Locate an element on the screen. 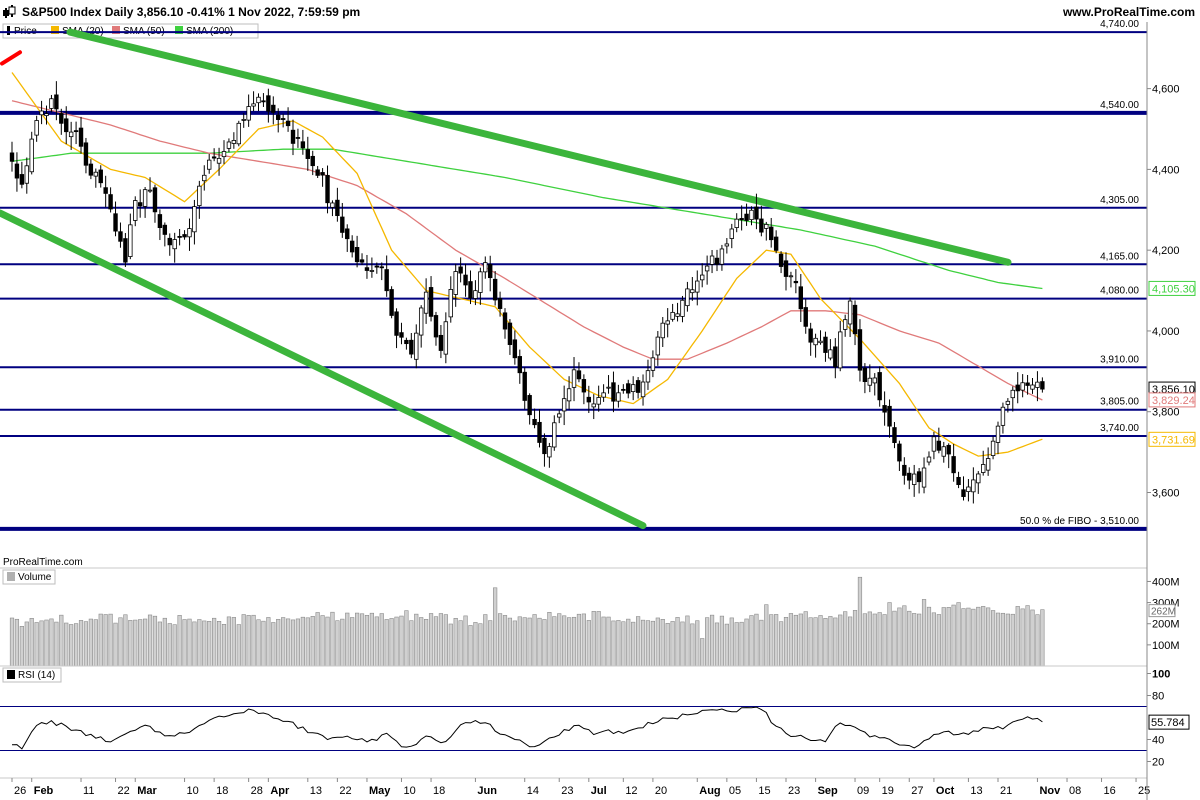 This screenshot has width=1200, height=800. rsi-line is located at coordinates (527, 728).